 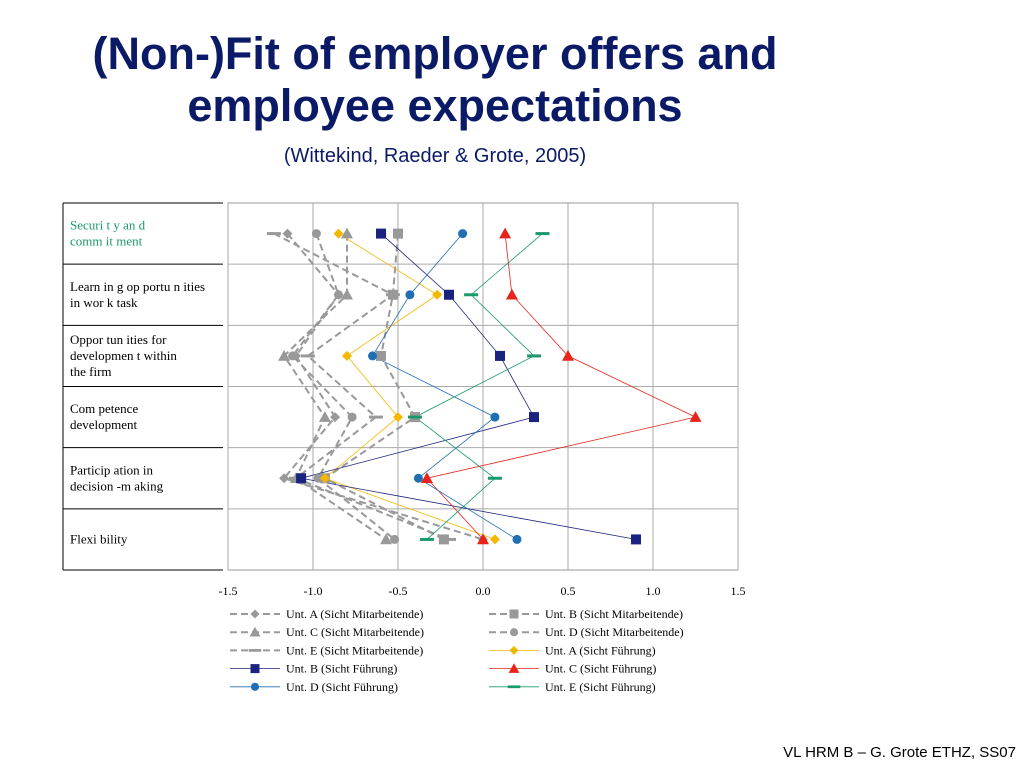 I want to click on row-label: Particip ation in, so click(x=112, y=469).